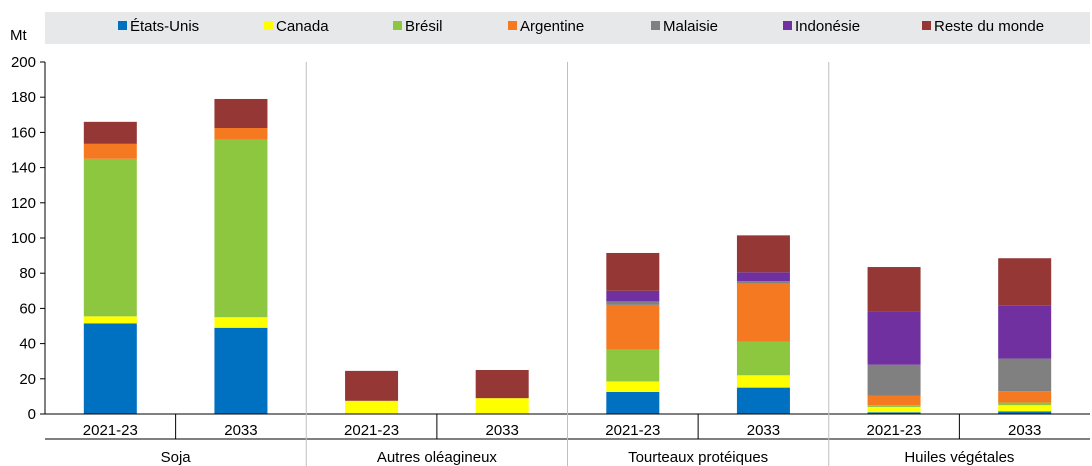 Image resolution: width=1092 pixels, height=466 pixels. Describe the element at coordinates (268, 25) in the screenshot. I see `legend-swatch-canada` at that location.